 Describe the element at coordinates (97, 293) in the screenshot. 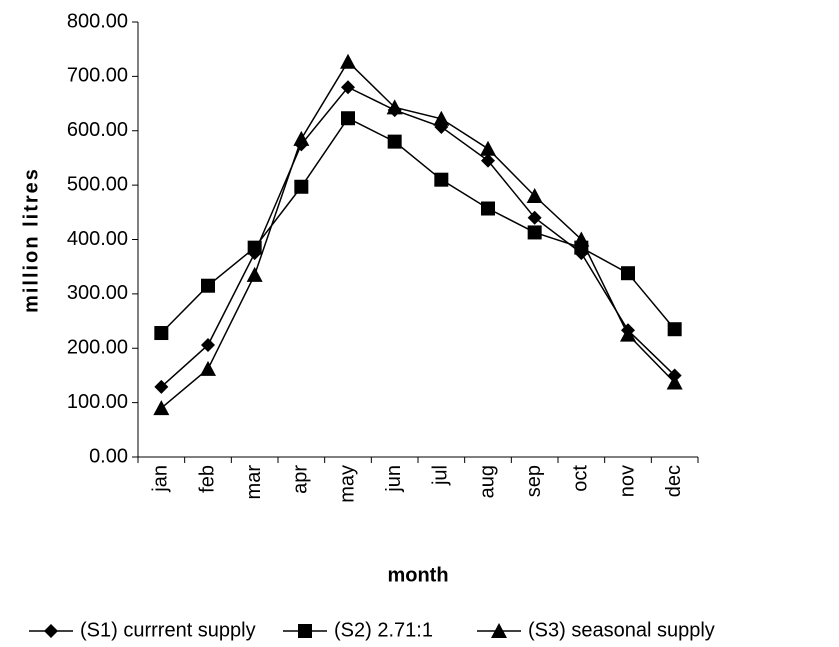

I see `y-tick-label: 300.00` at that location.